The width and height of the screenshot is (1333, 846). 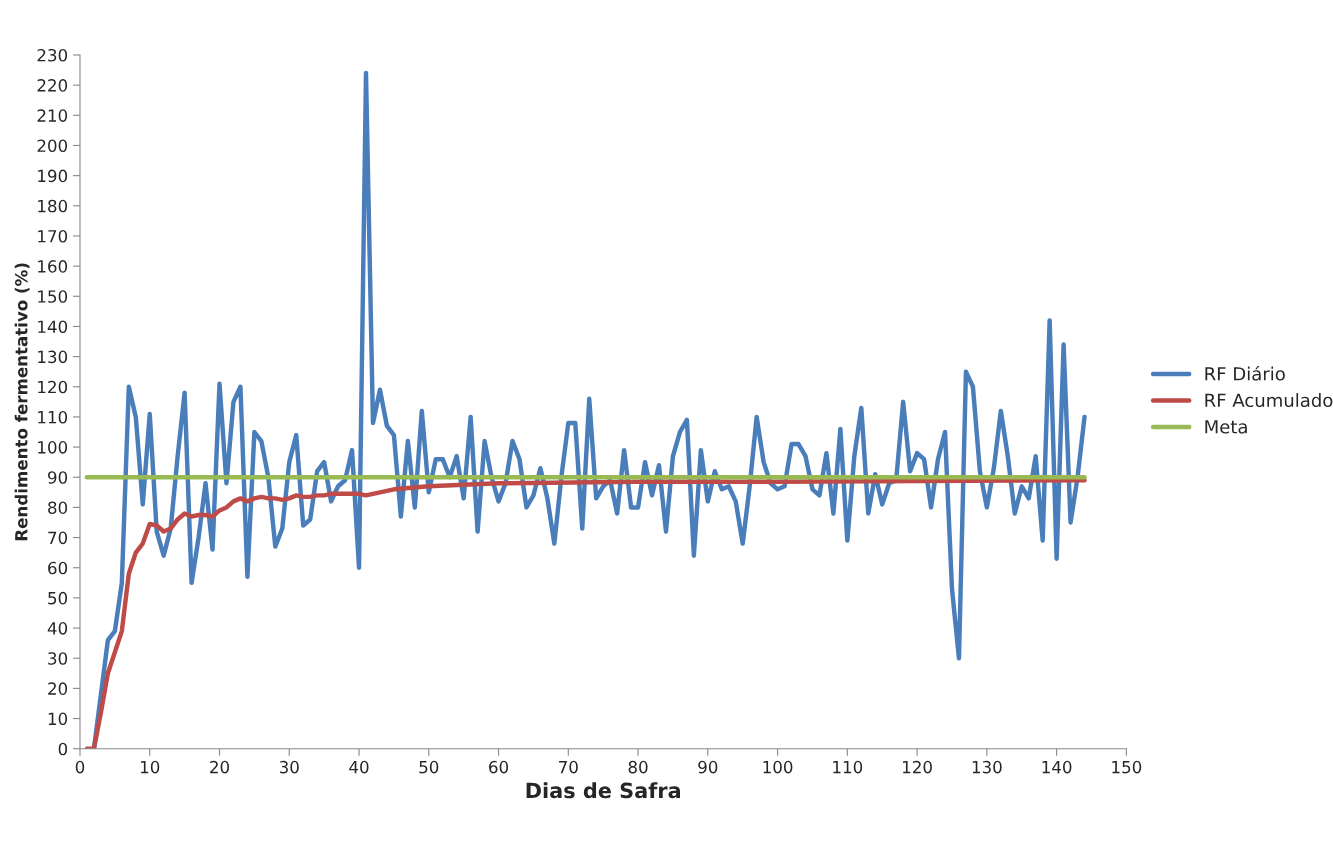 What do you see at coordinates (53, 447) in the screenshot?
I see `y-tick-label: 100` at bounding box center [53, 447].